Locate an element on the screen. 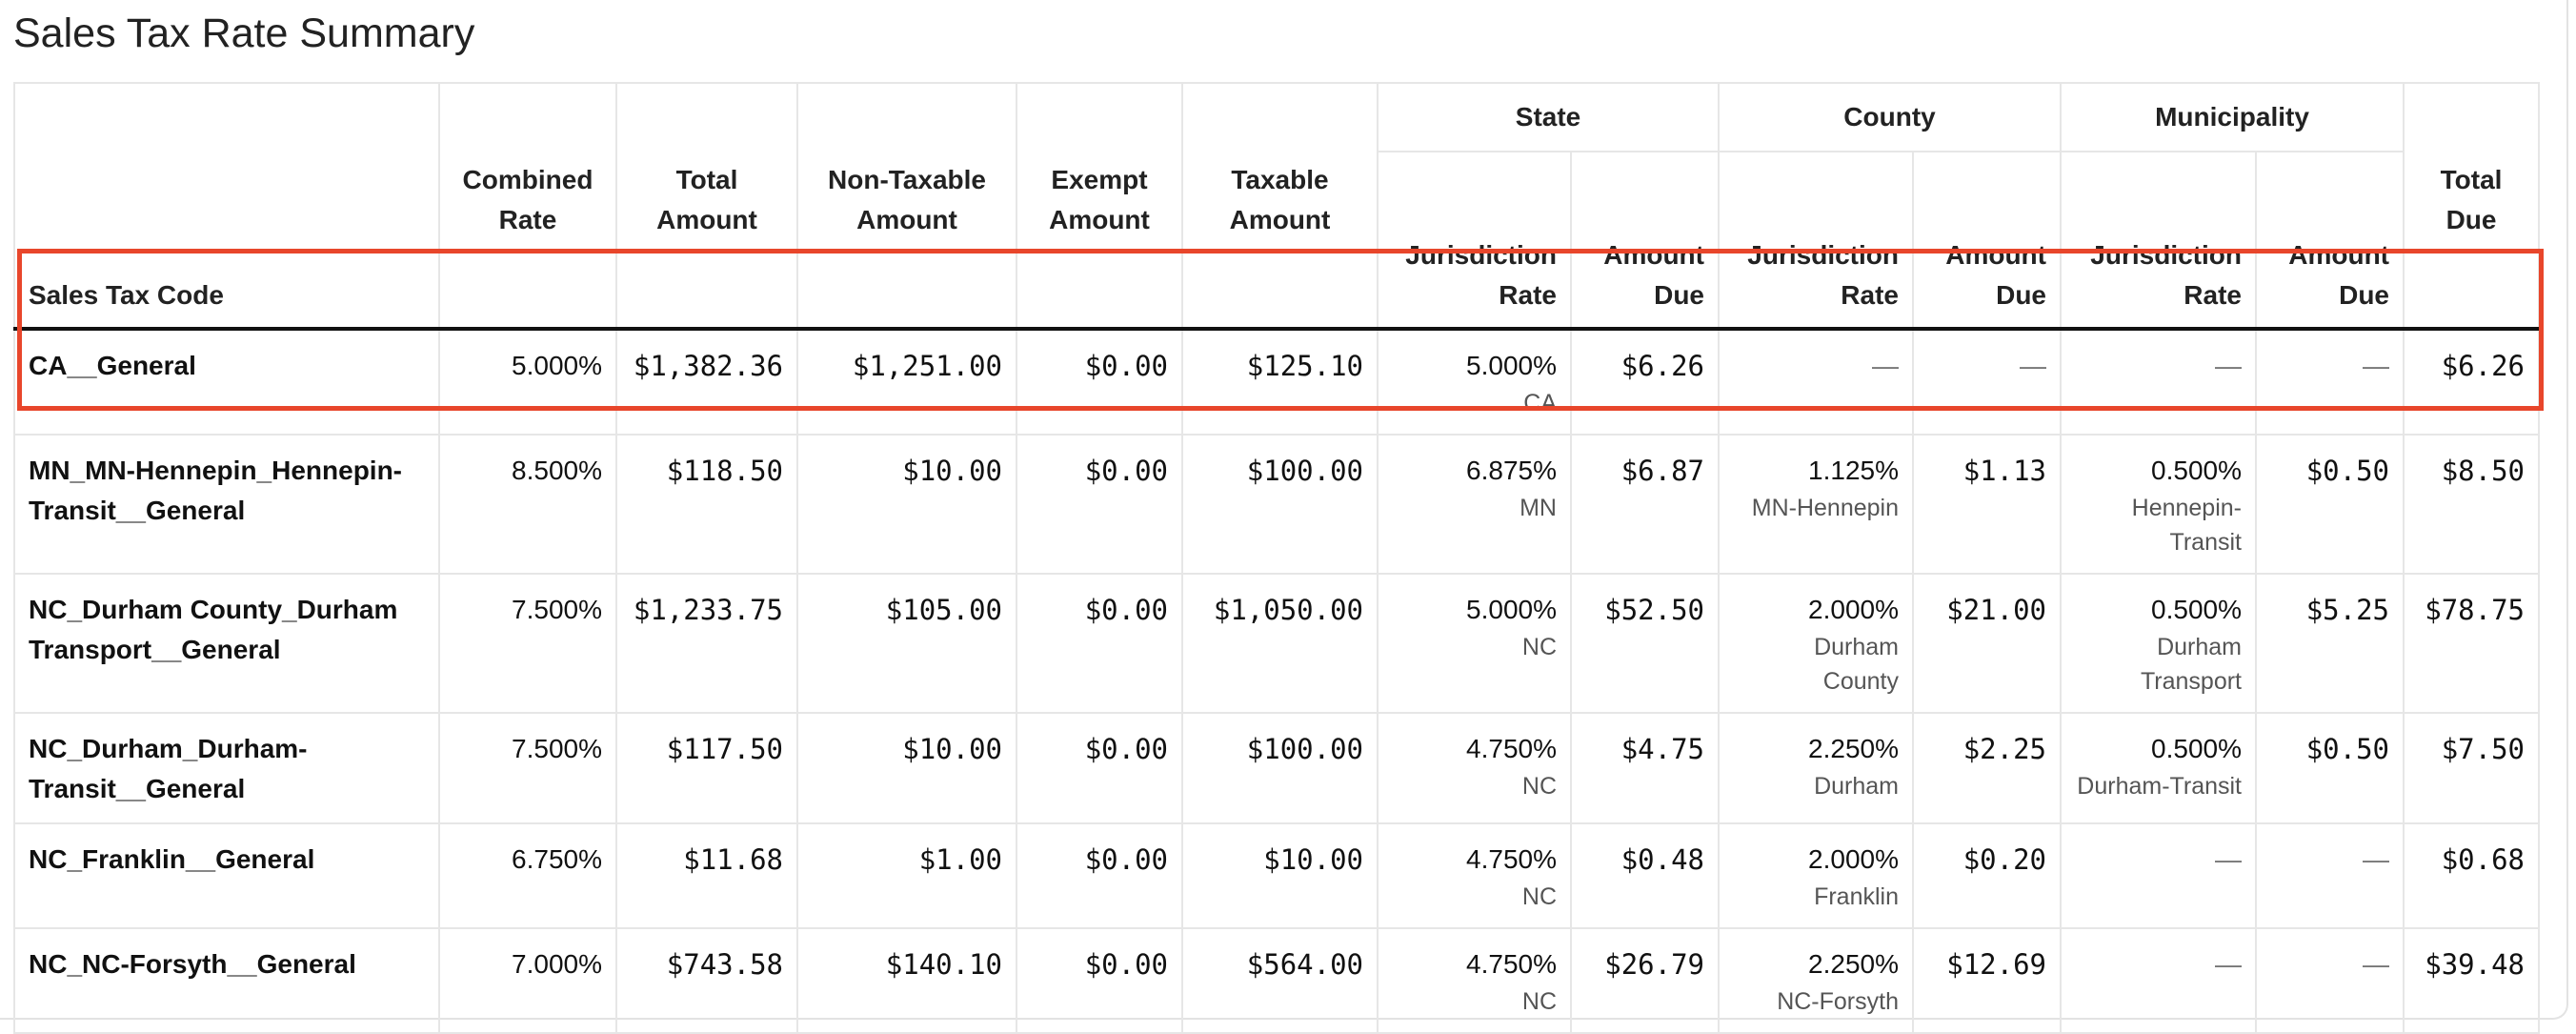 The width and height of the screenshot is (2576, 1034). cell-total-due: $39.48 is located at coordinates (2472, 980).